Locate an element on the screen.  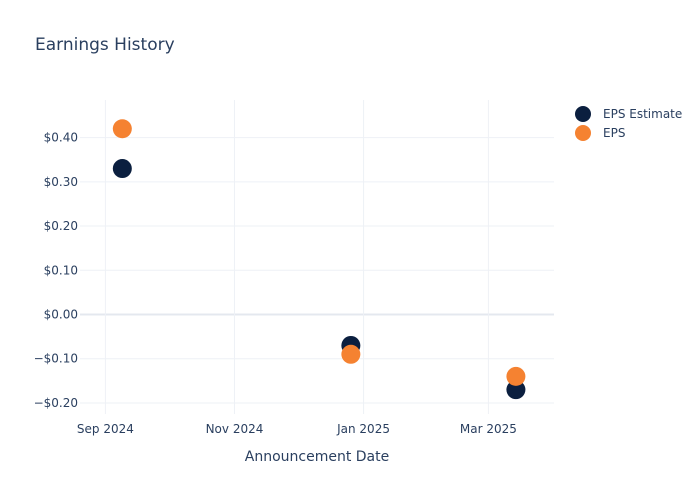
x-tick-label: Sep 2024 is located at coordinates (105, 429).